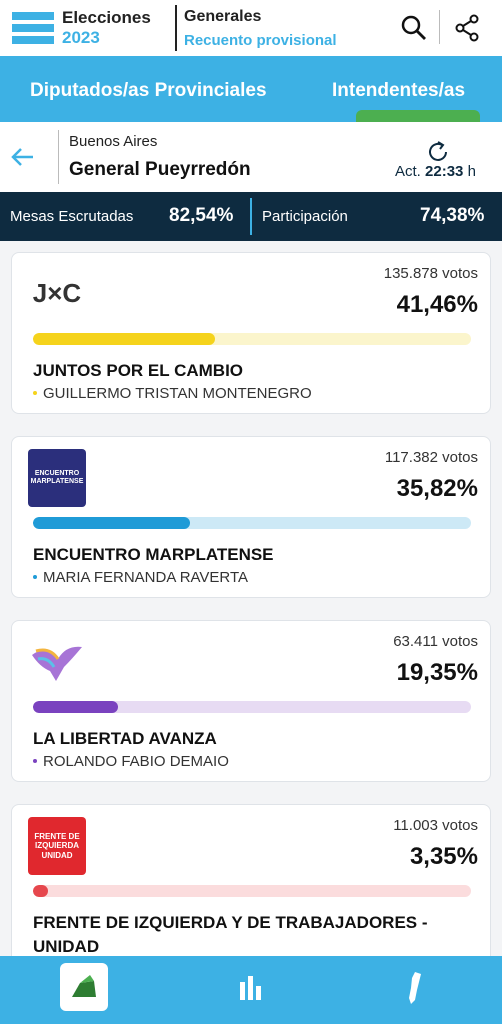 This screenshot has height=1024, width=502. What do you see at coordinates (415, 988) in the screenshot?
I see `nav-map` at bounding box center [415, 988].